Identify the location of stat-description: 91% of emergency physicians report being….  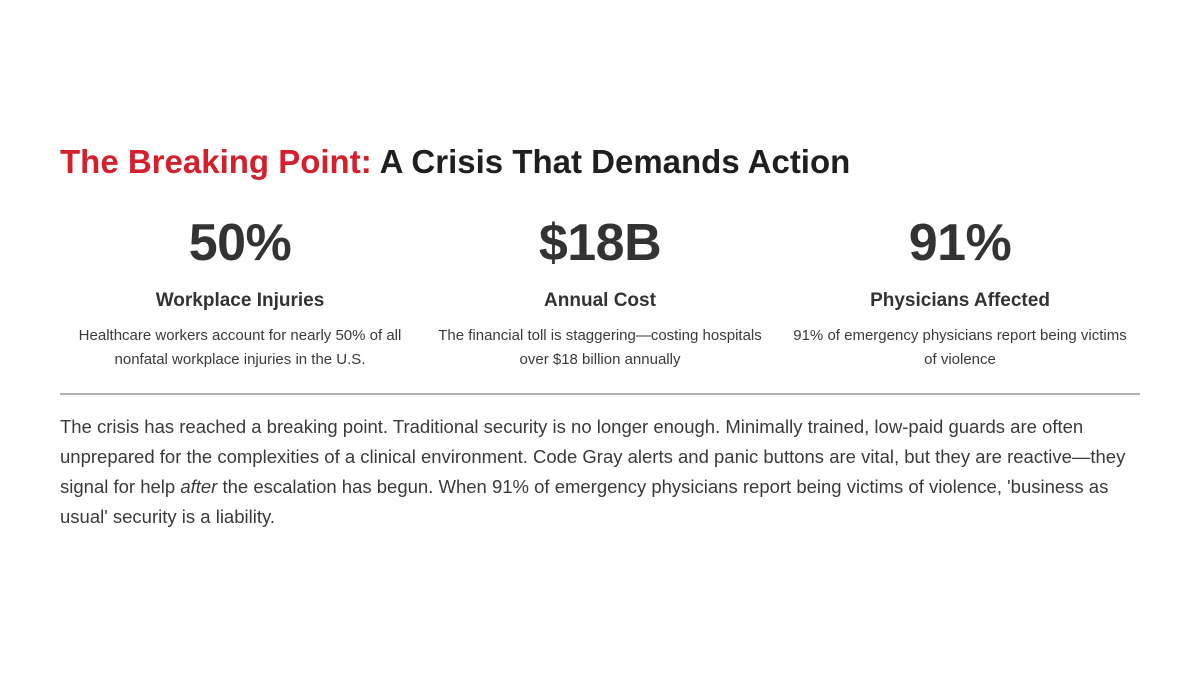
(960, 347).